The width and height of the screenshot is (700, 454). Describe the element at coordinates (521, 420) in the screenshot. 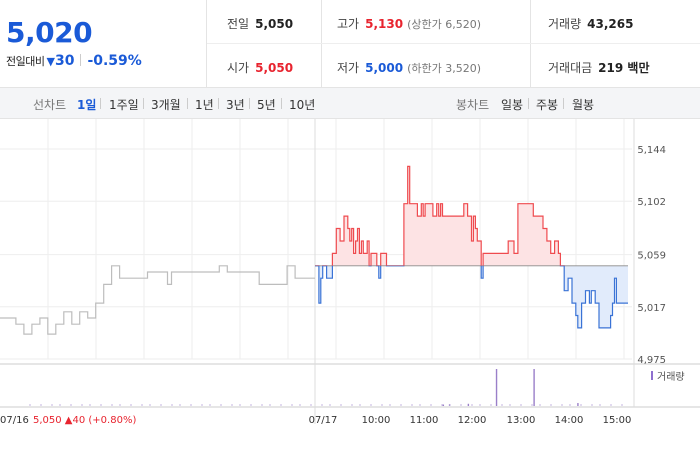

I see `x-tick-label: 13:00` at that location.